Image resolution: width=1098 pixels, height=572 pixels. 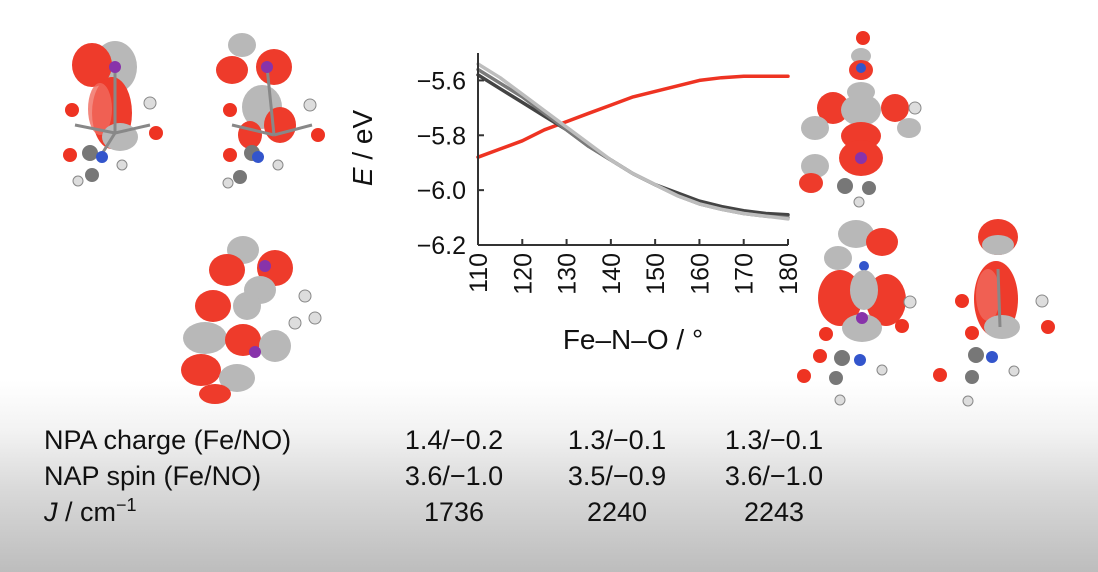 What do you see at coordinates (454, 440) in the screenshot?
I see `cell: 1.4/−0.2` at bounding box center [454, 440].